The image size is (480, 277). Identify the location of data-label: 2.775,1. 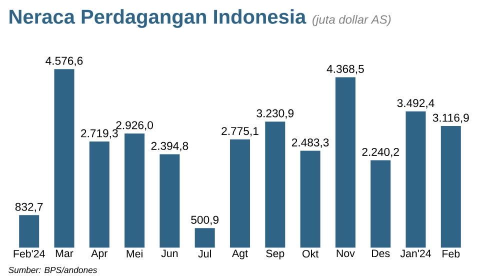
(240, 131).